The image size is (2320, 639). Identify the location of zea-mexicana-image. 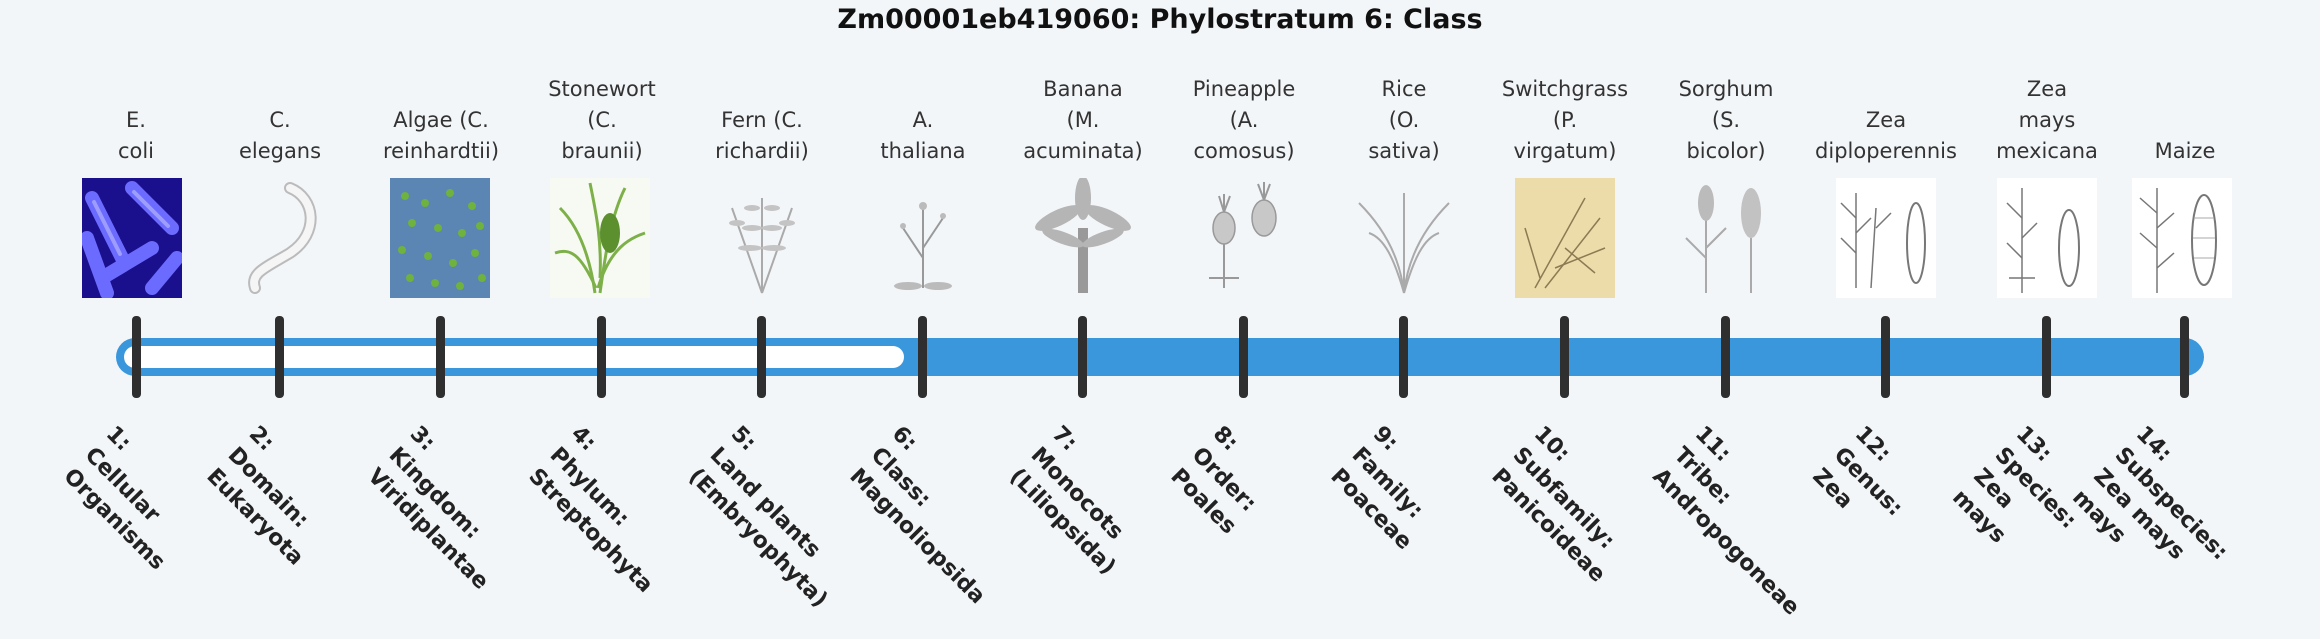
(2047, 238).